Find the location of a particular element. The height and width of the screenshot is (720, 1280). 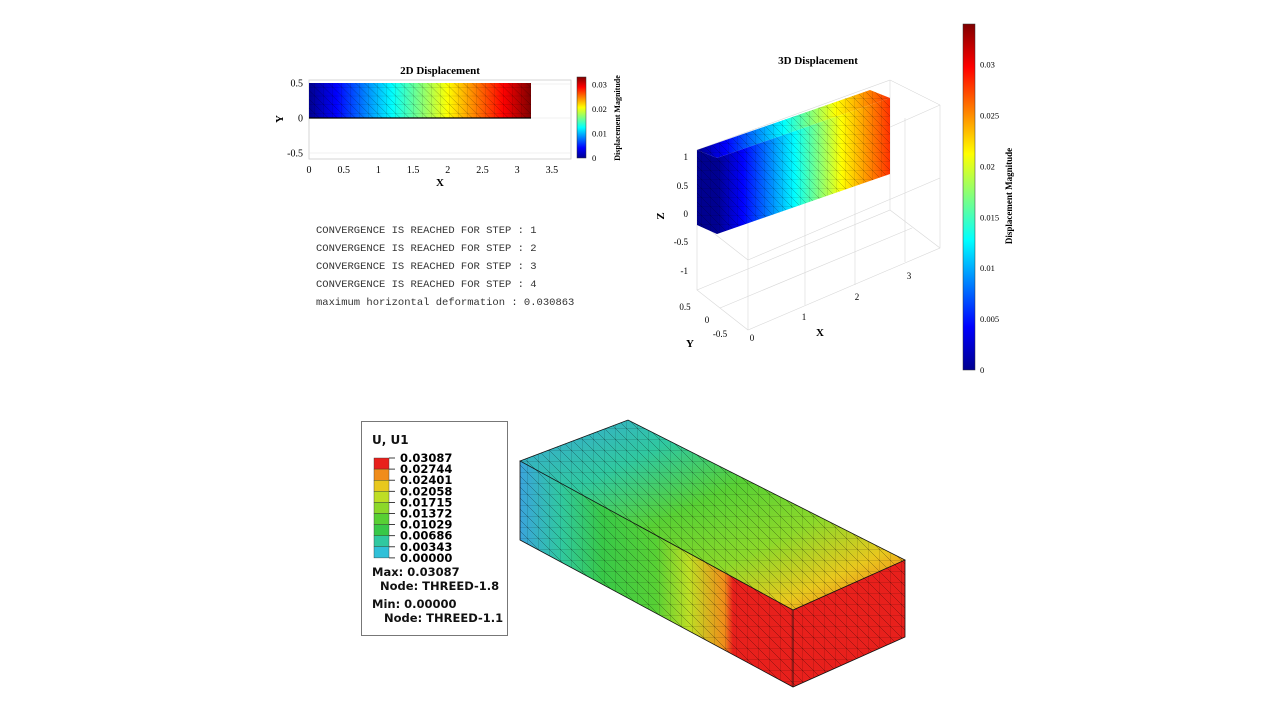

colorbar-tick-label: 0.025 is located at coordinates (989, 116).